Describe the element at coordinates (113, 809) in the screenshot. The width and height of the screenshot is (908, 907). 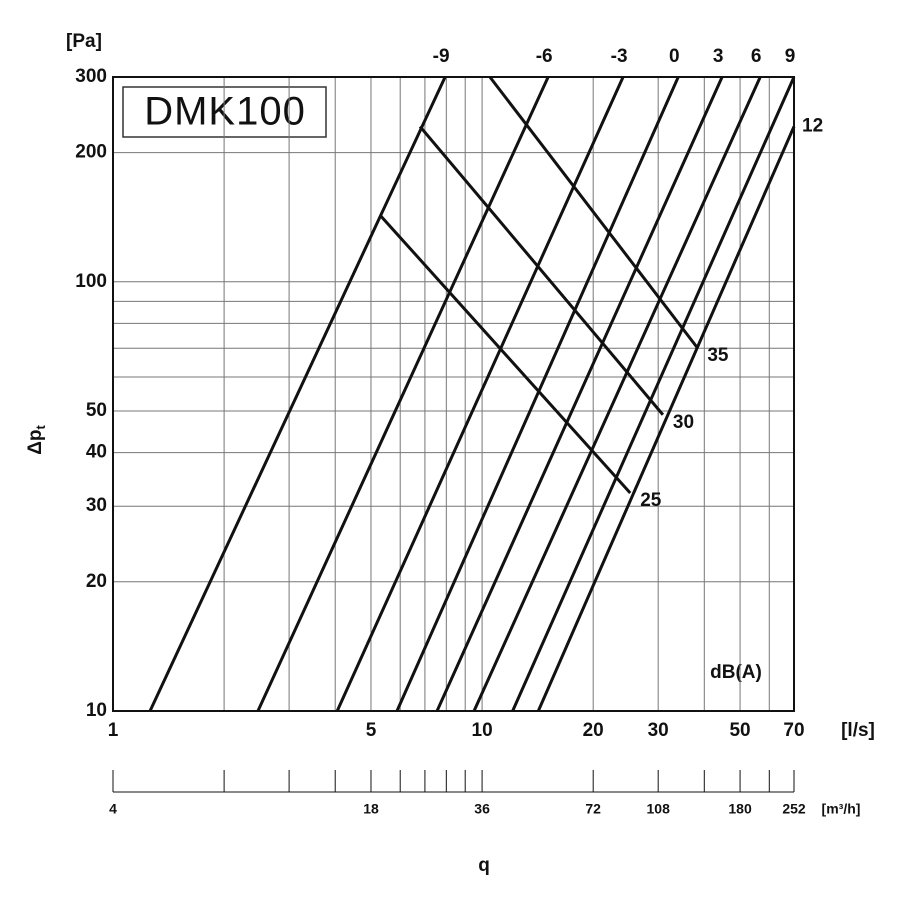
I see `x2-tick-label: 4` at that location.